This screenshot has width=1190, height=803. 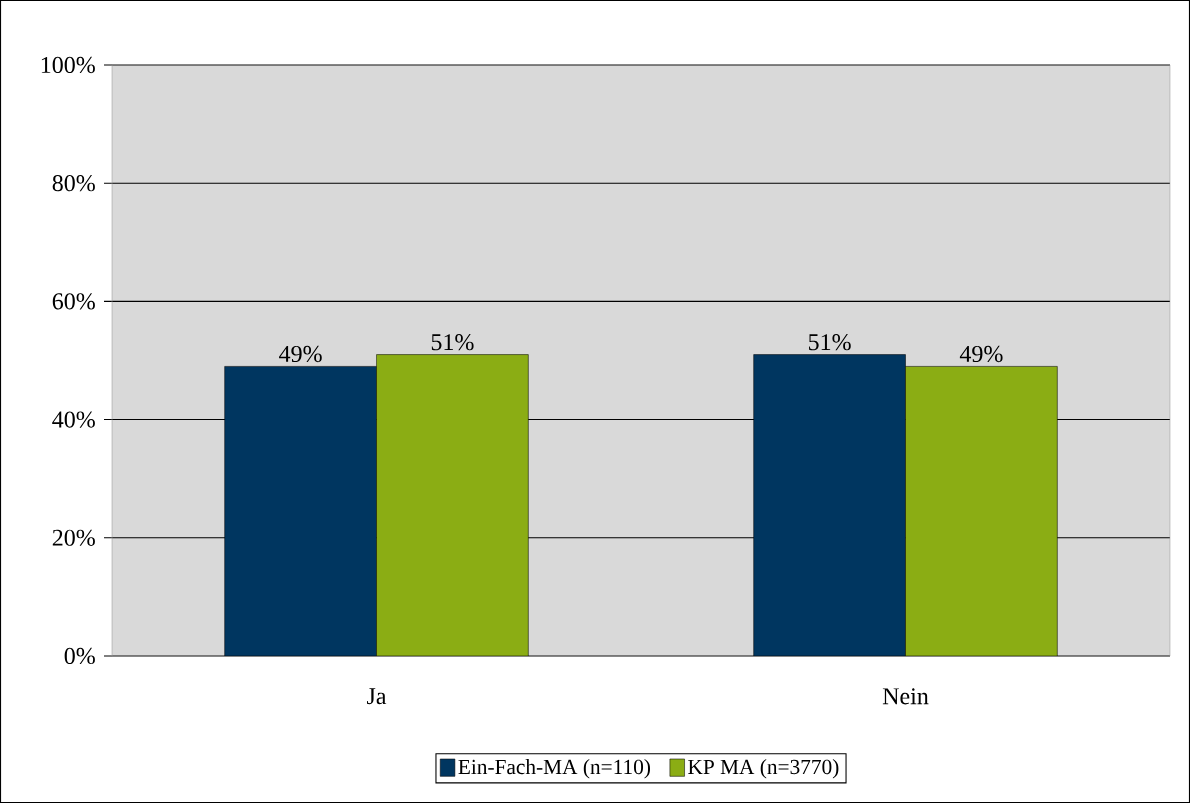 What do you see at coordinates (73, 419) in the screenshot?
I see `y-tick-label: 40%` at bounding box center [73, 419].